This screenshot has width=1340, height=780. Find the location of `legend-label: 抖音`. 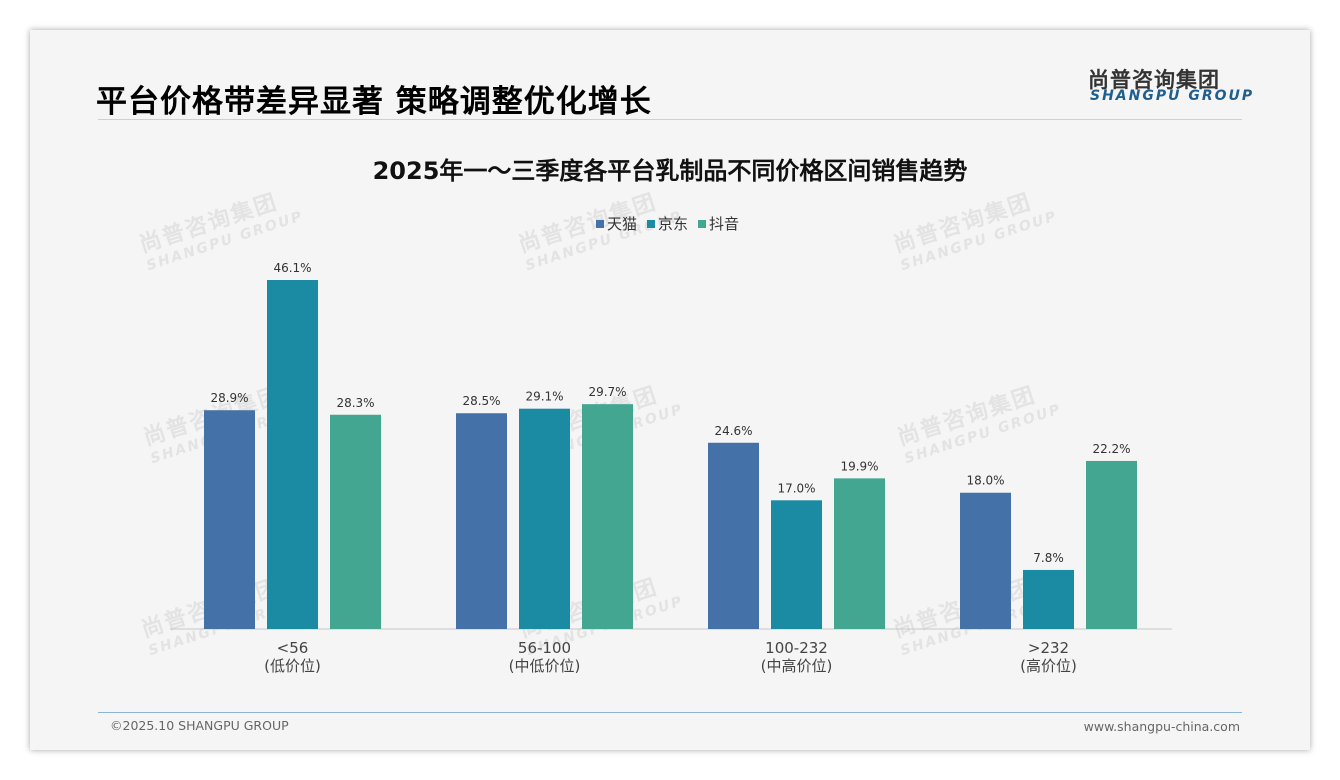

legend-label: 抖音 is located at coordinates (724, 224).